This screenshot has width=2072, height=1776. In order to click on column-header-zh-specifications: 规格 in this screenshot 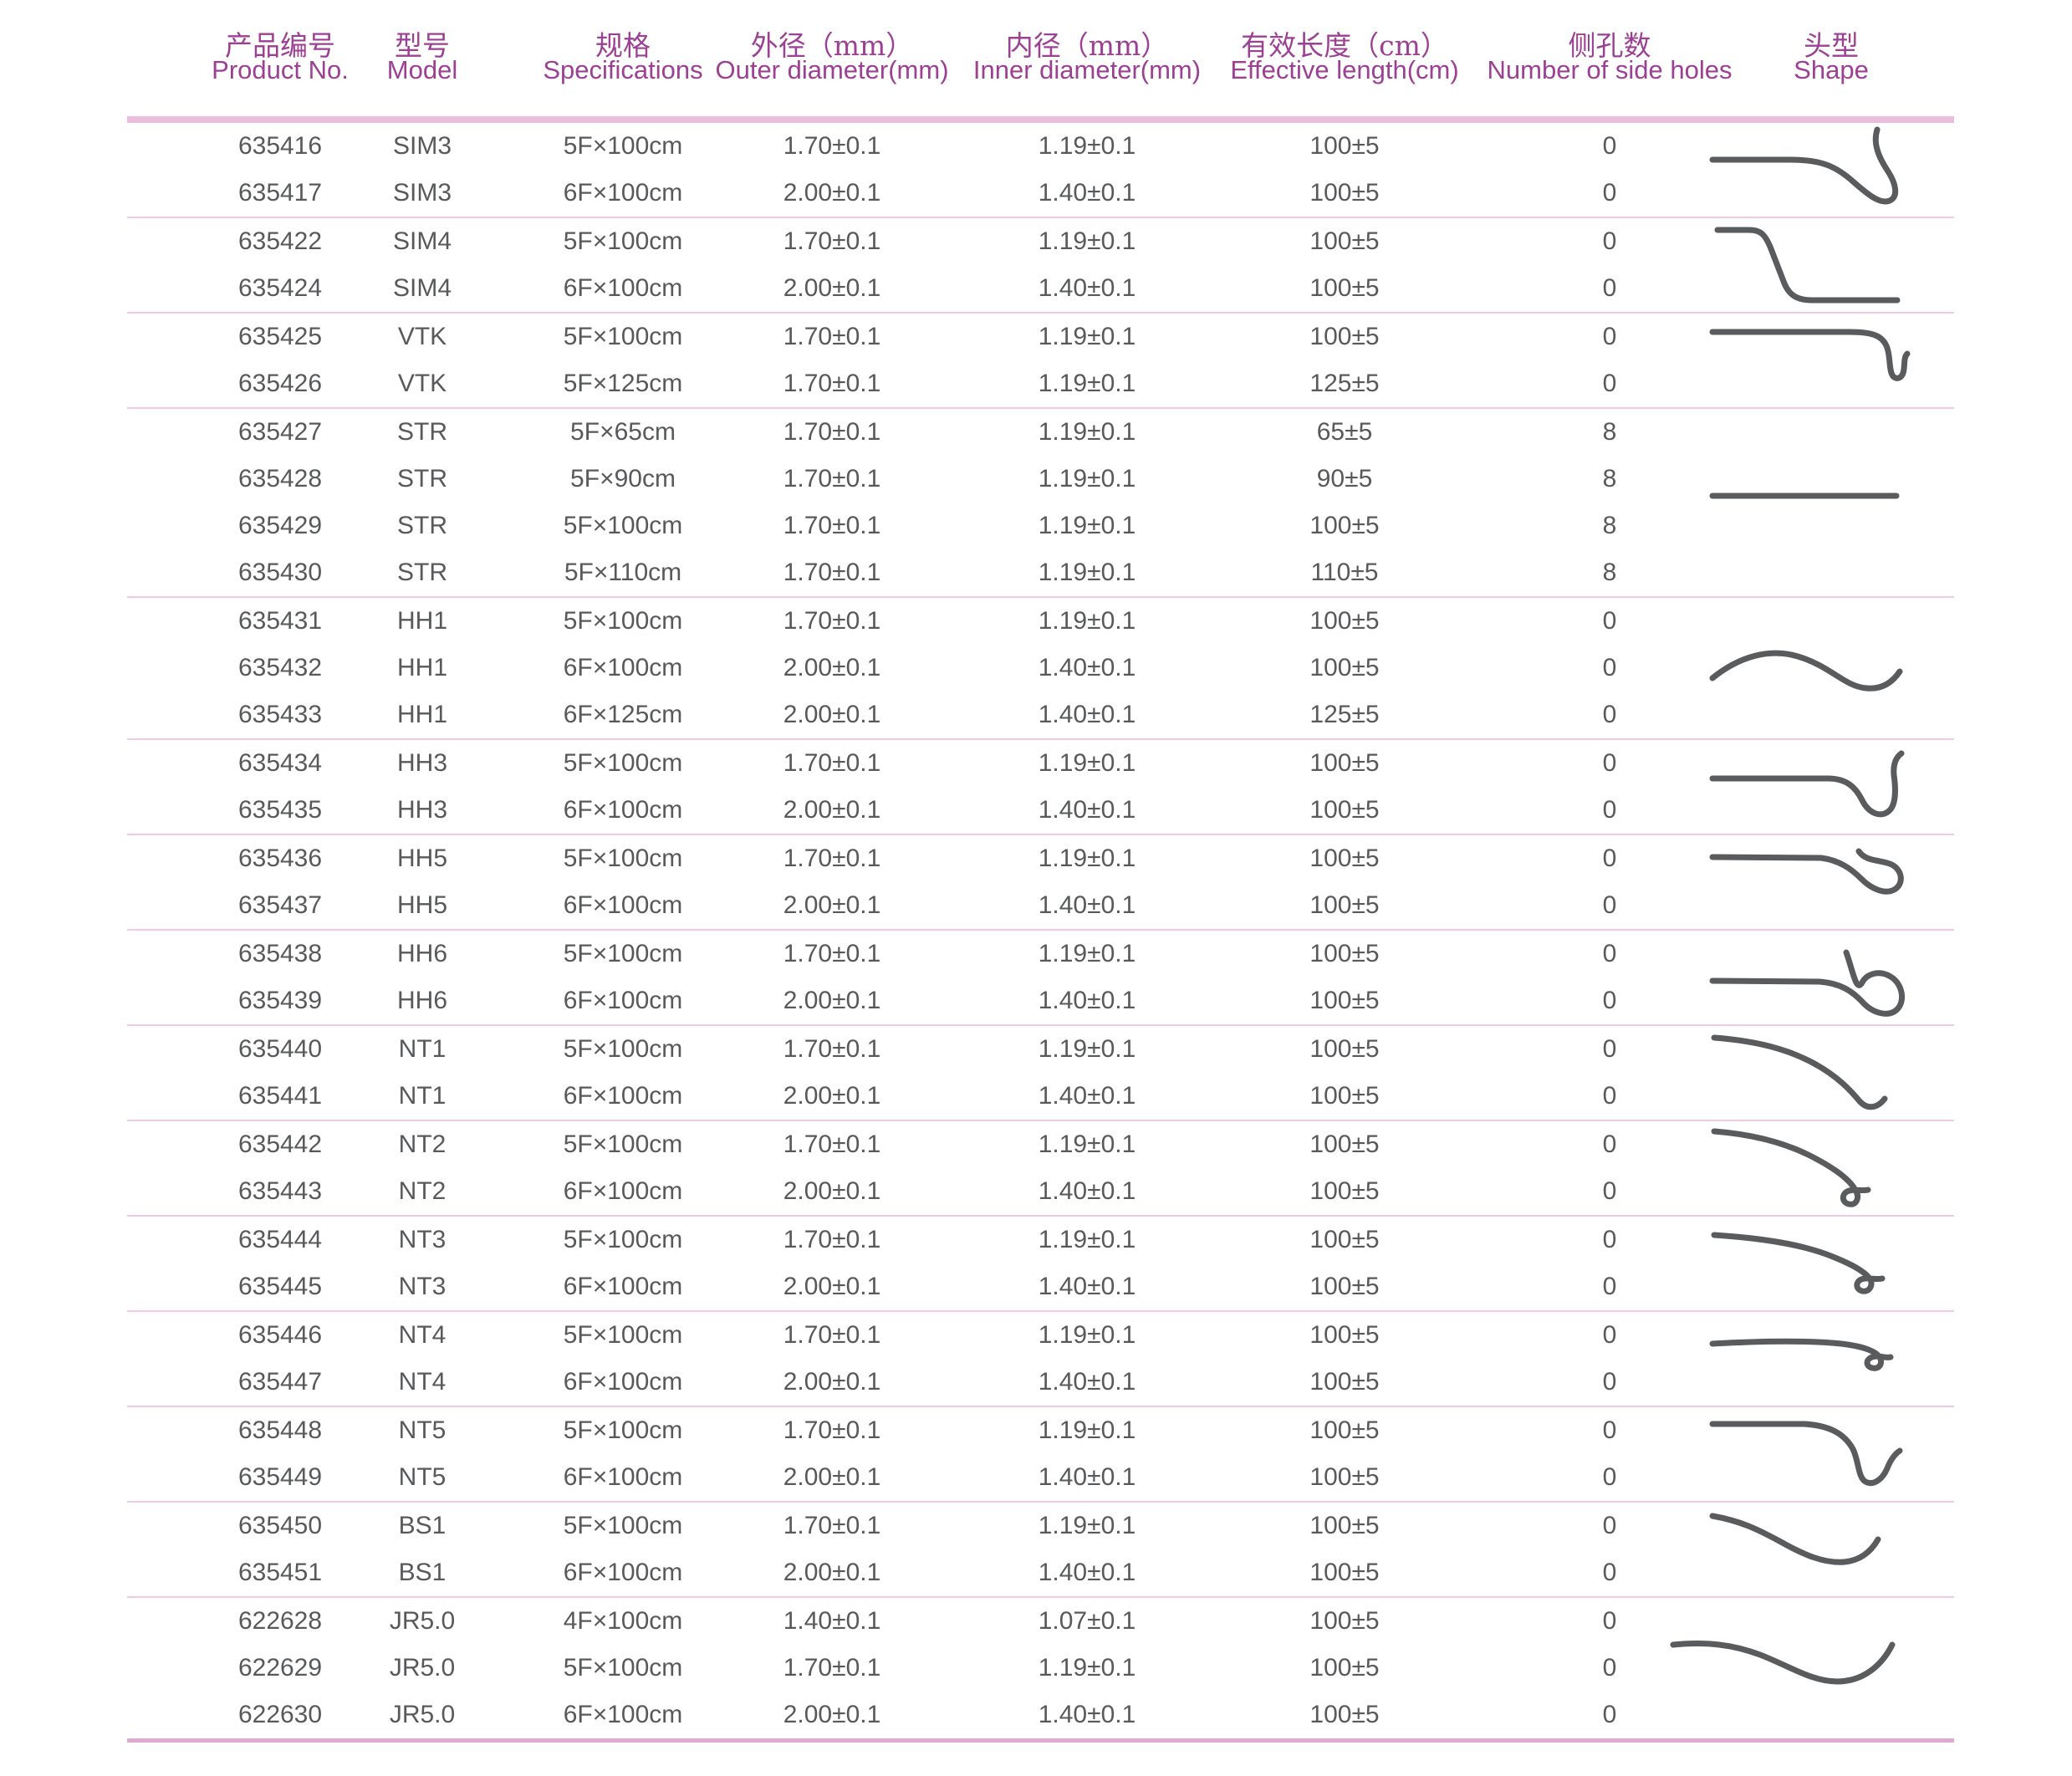, I will do `click(623, 45)`.